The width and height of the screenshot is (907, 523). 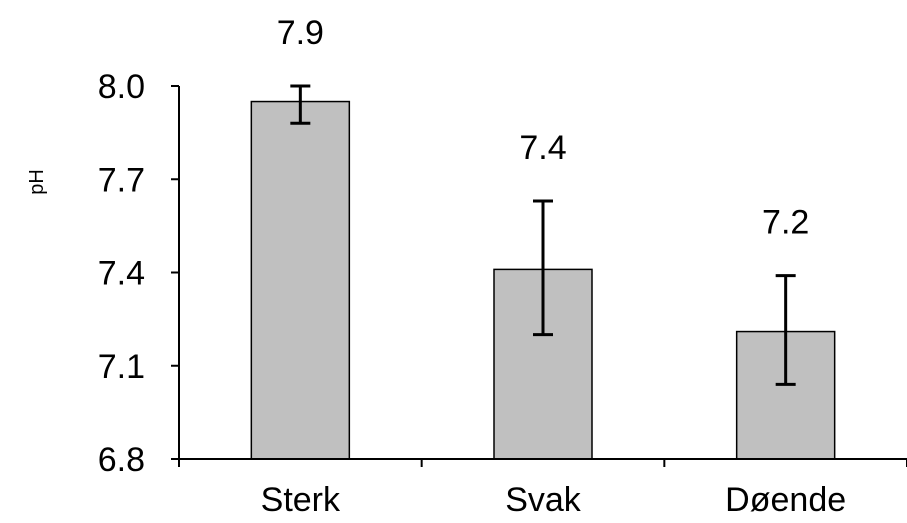 What do you see at coordinates (300, 33) in the screenshot?
I see `data-label: 7.9` at bounding box center [300, 33].